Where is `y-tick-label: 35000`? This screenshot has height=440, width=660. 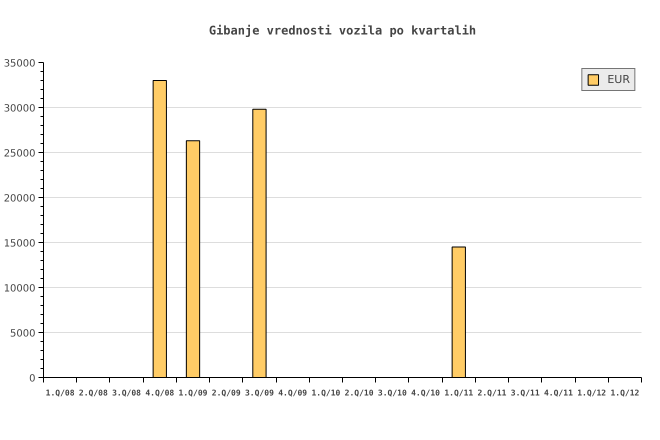 y-tick-label: 35000 is located at coordinates (20, 64).